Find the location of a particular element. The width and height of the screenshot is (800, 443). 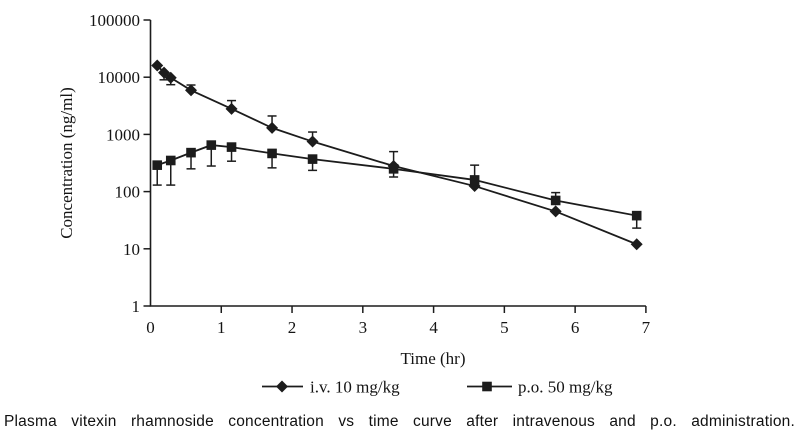

series-po is located at coordinates (397, 184).